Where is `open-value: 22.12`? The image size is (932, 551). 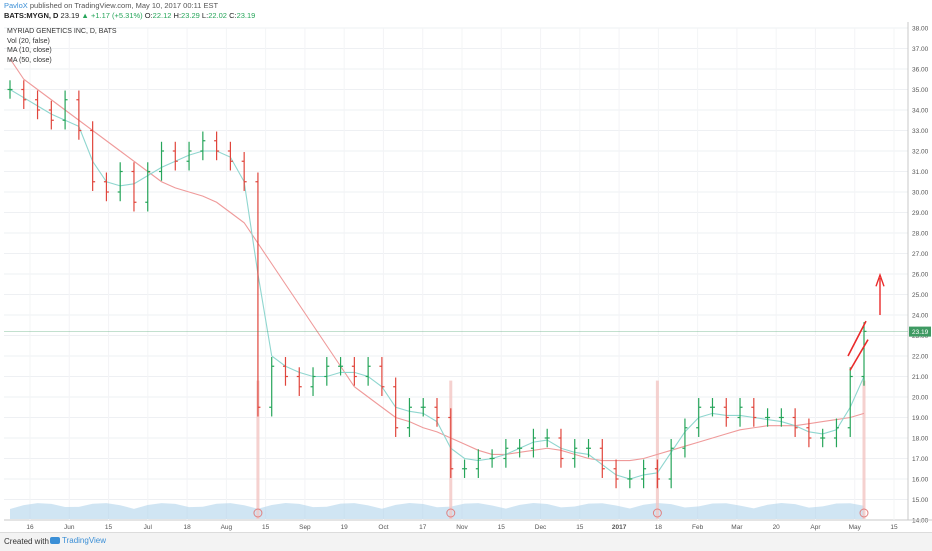 open-value: 22.12 is located at coordinates (162, 15).